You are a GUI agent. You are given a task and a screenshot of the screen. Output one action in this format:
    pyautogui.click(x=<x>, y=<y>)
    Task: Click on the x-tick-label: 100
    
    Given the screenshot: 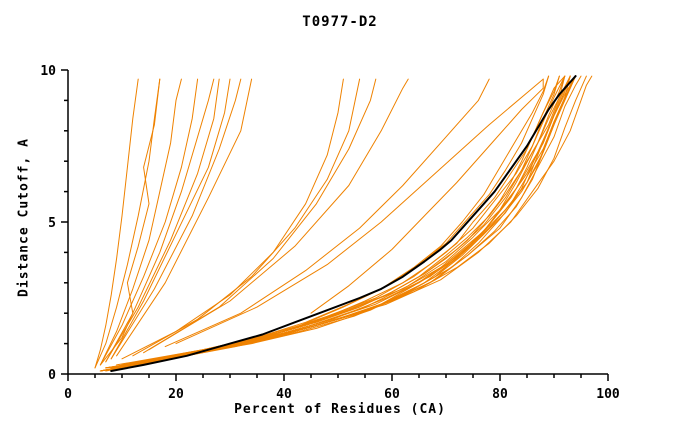 What is the action you would take?
    pyautogui.click(x=608, y=394)
    